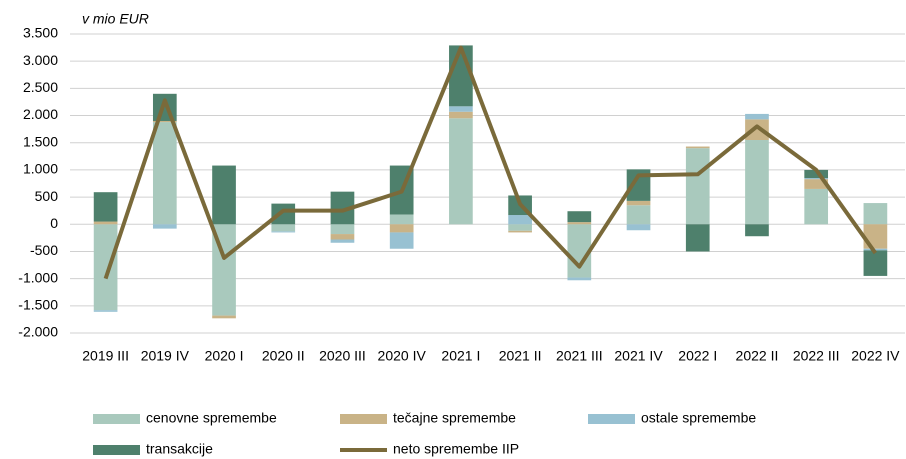 This screenshot has height=459, width=906. I want to click on x-tick-label: 2020 I, so click(224, 356).